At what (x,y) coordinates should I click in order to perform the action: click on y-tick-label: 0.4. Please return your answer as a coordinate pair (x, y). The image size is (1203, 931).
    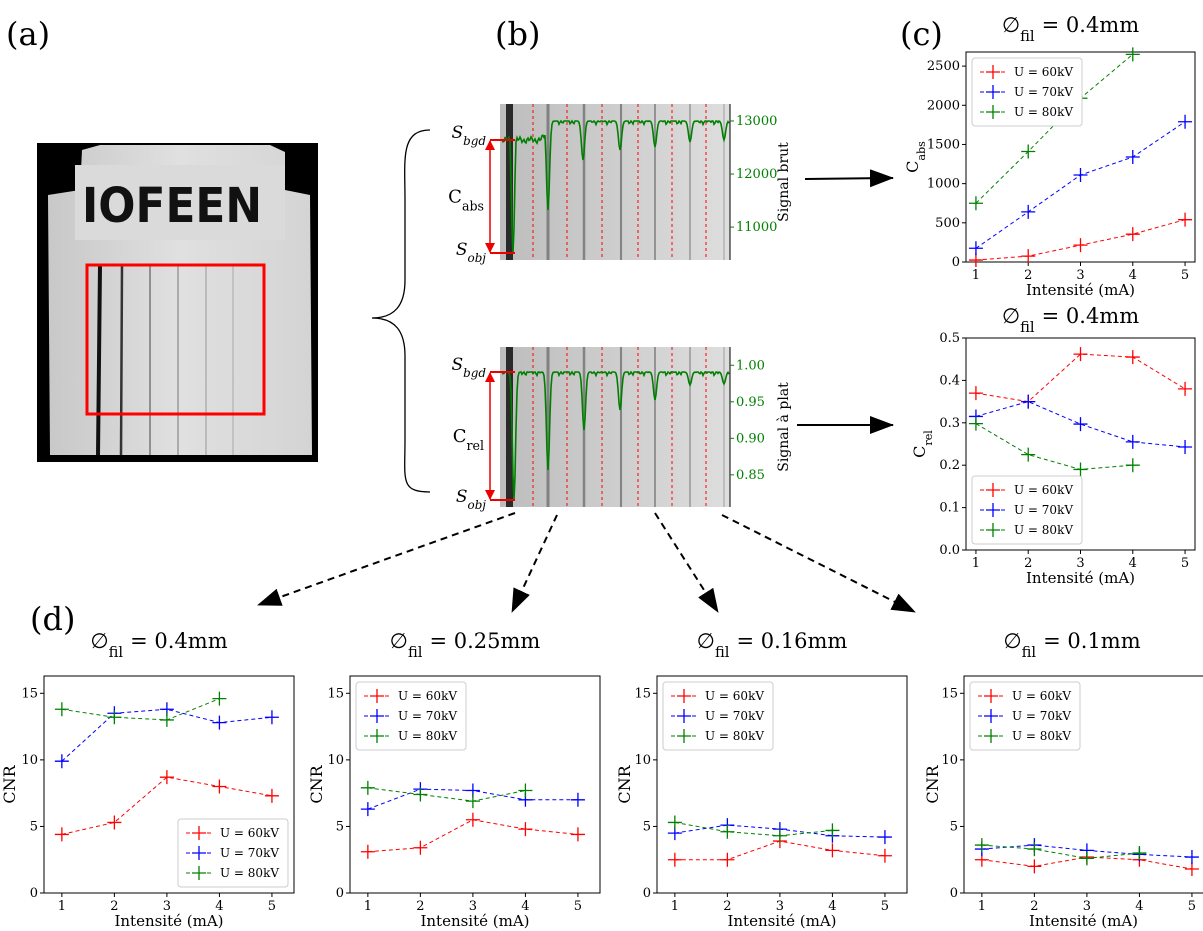
    Looking at the image, I should click on (949, 380).